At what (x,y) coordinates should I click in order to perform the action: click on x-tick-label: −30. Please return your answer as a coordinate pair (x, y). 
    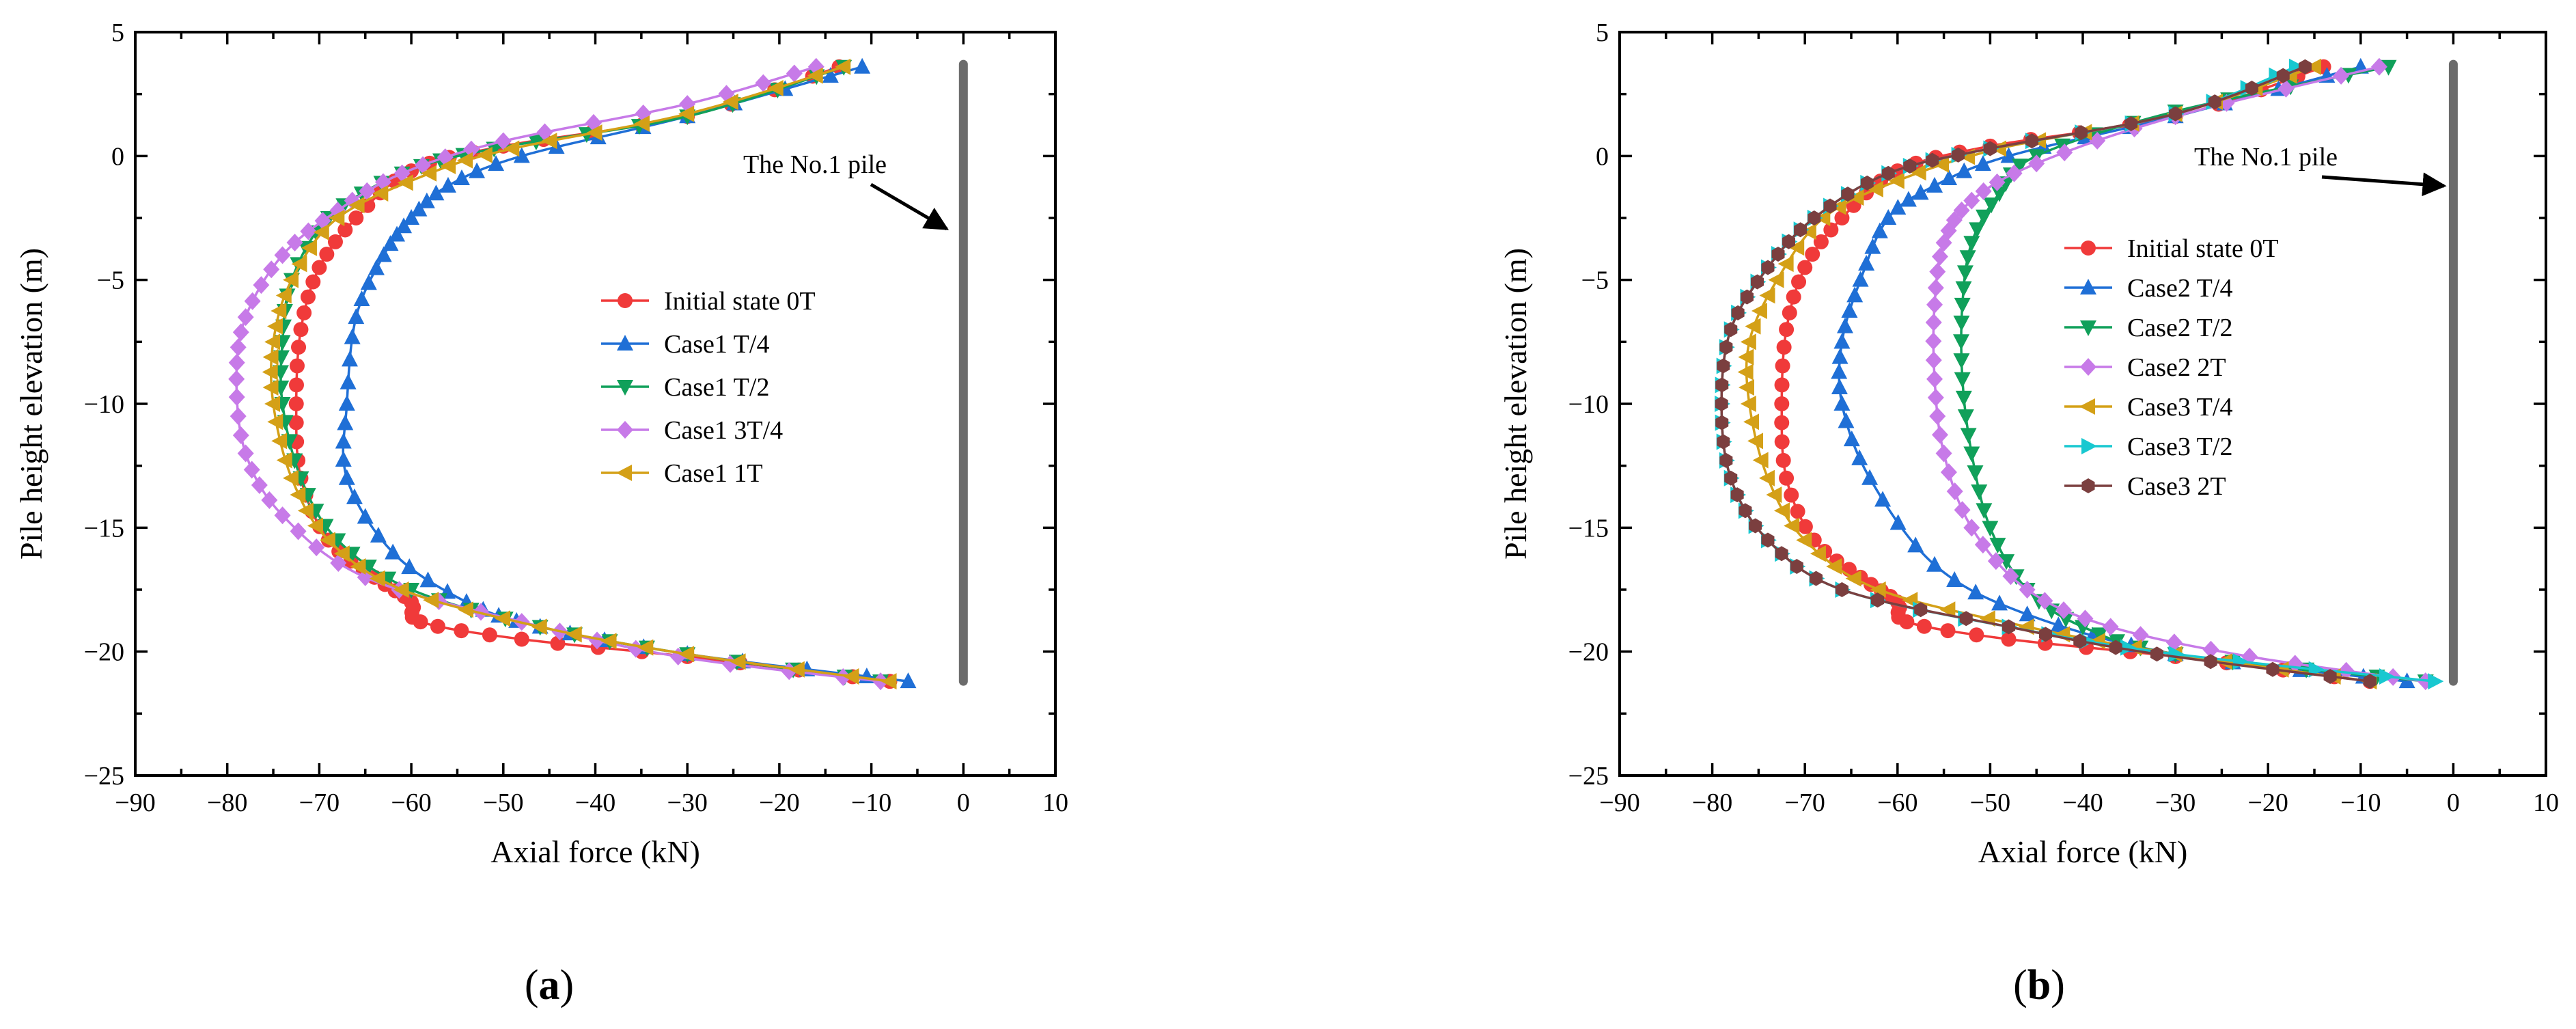
    Looking at the image, I should click on (2176, 802).